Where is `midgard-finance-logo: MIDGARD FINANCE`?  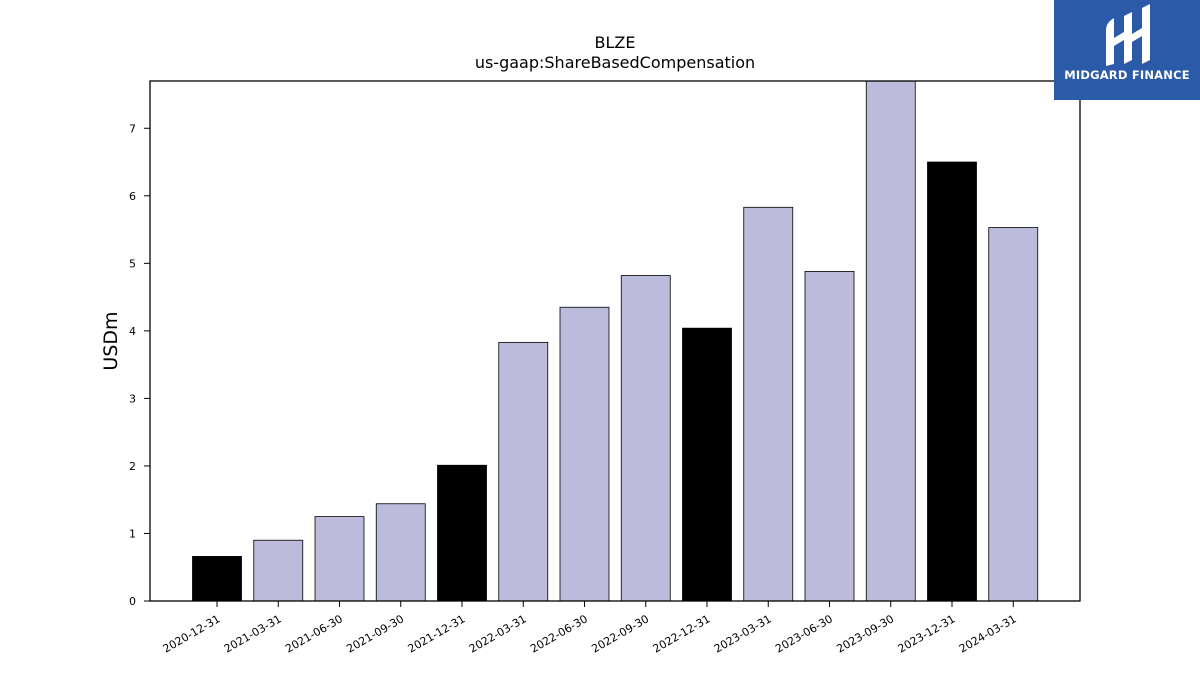 midgard-finance-logo: MIDGARD FINANCE is located at coordinates (1127, 50).